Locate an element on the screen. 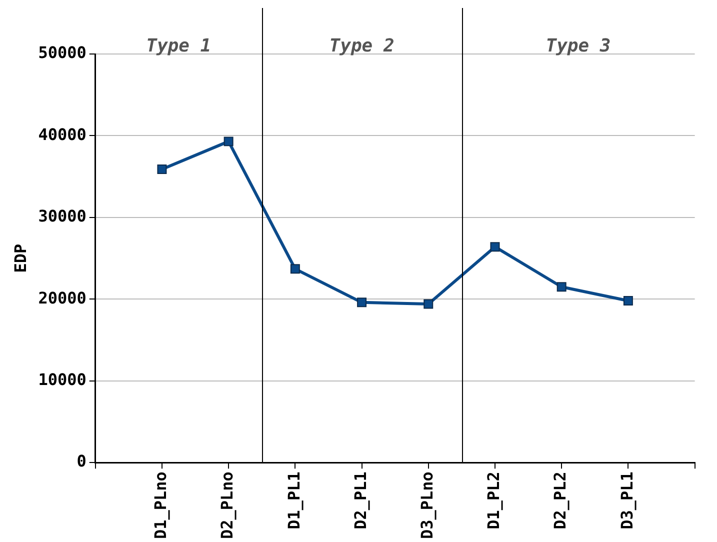 This screenshot has width=717, height=542. x-tick-label: D1_PL1 is located at coordinates (294, 501).